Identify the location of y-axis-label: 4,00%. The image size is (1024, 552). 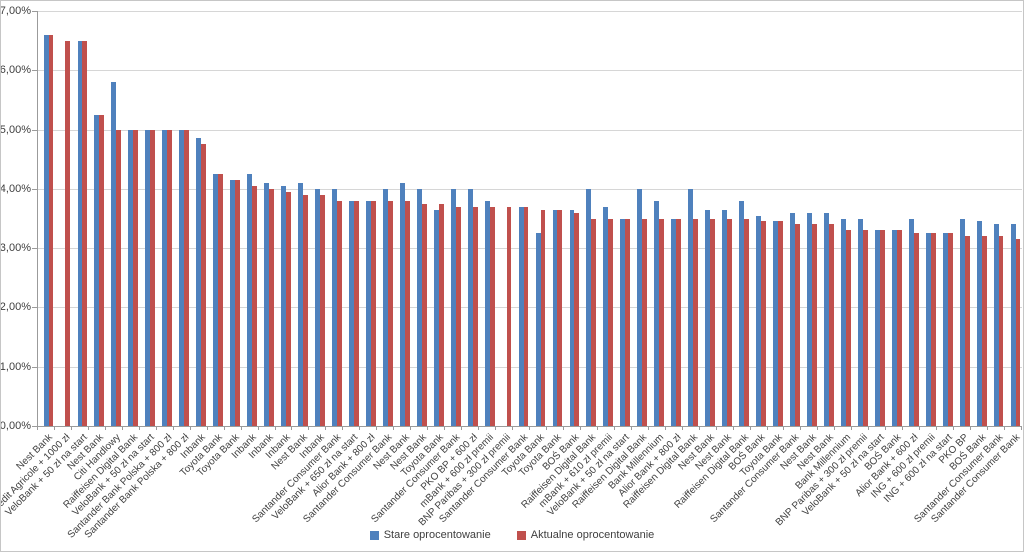
(15, 188).